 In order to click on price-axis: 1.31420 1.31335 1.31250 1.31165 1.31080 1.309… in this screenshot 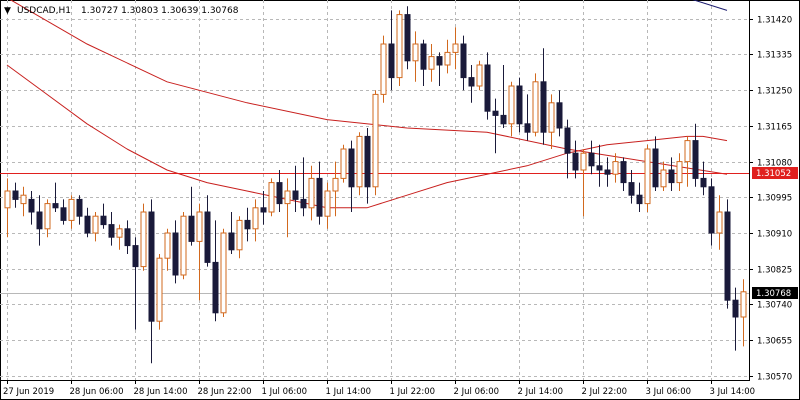, I will do `click(770, 199)`.